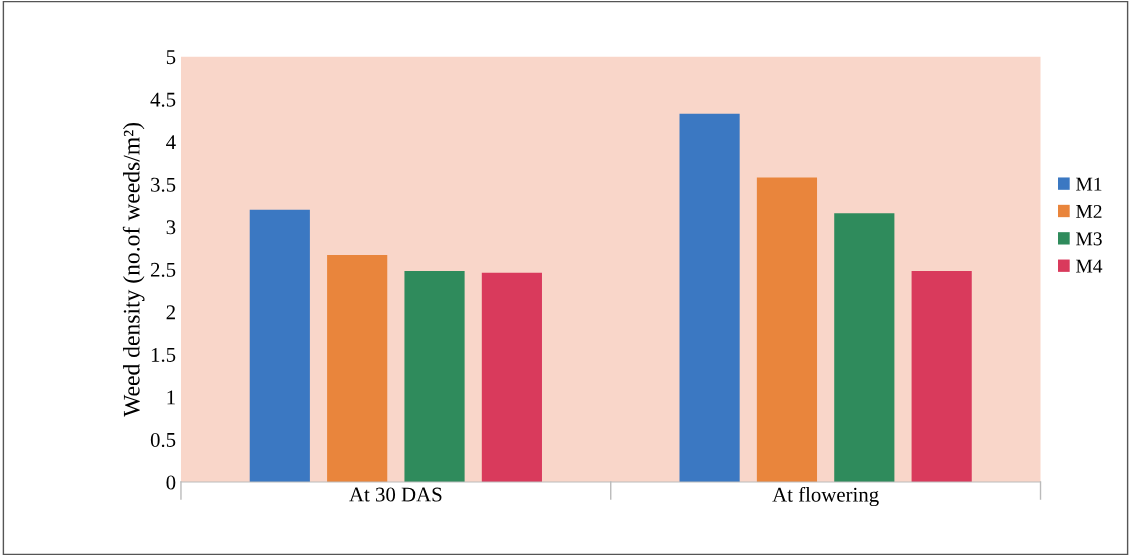  Describe the element at coordinates (171, 482) in the screenshot. I see `y-tick-label: 0` at that location.